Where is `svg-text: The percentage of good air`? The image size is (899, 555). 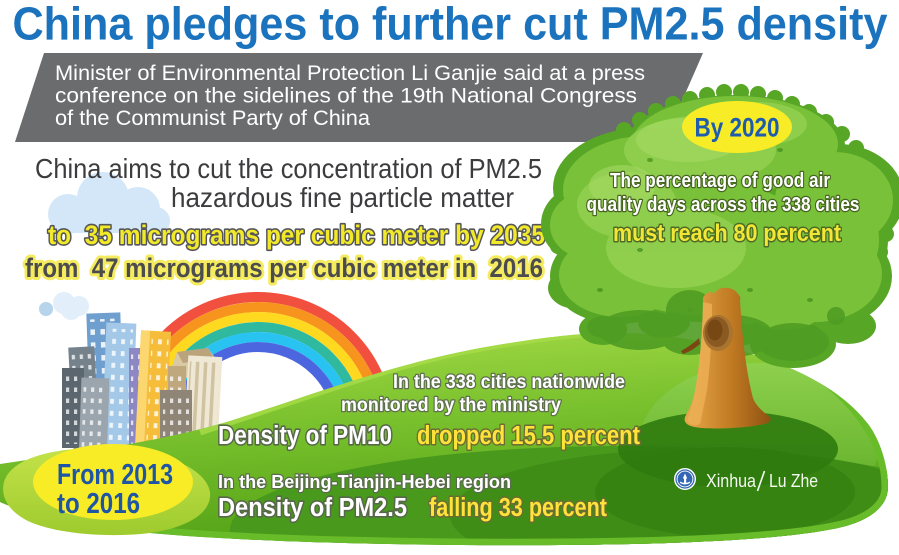
svg-text: The percentage of good air is located at coordinates (720, 181).